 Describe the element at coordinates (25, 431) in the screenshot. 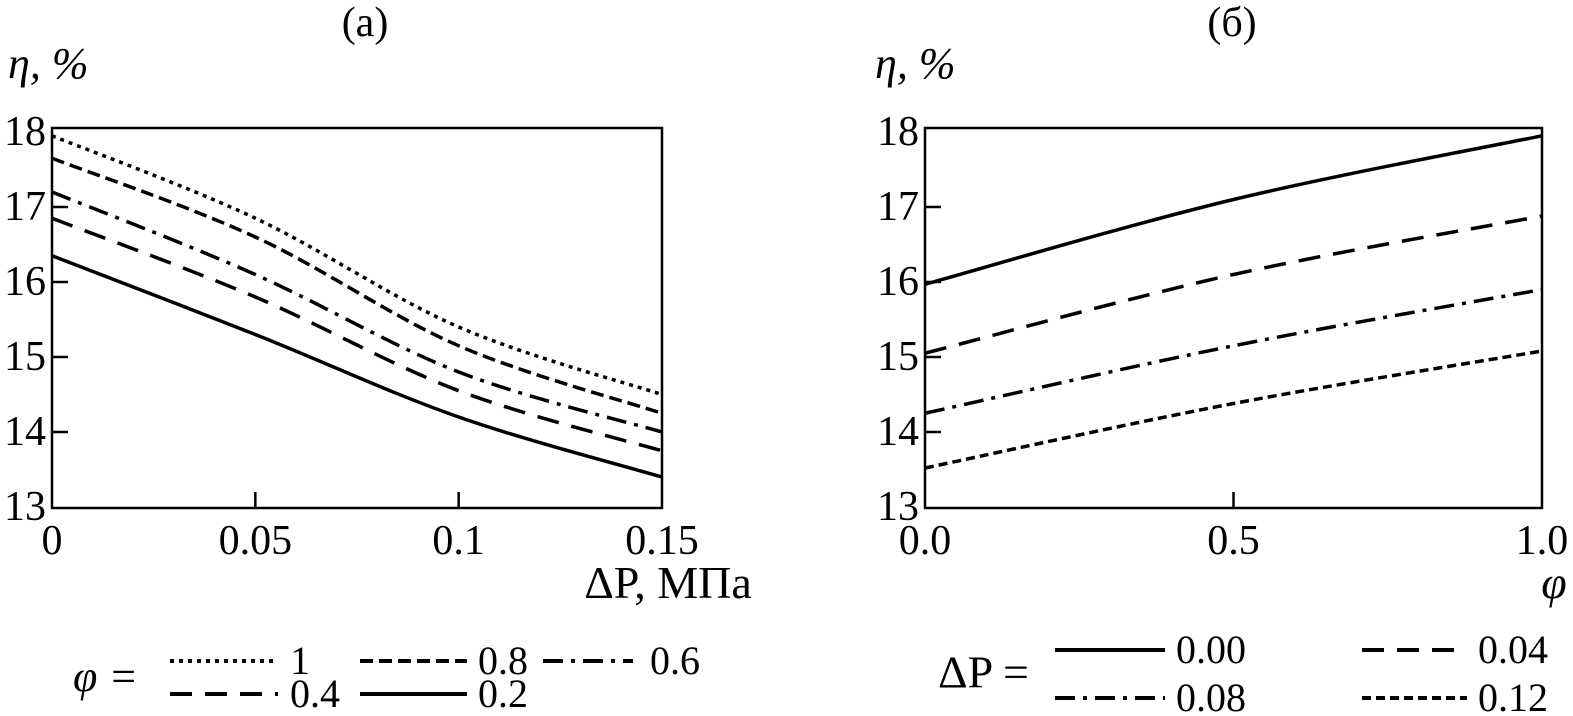

I see `chart-a-y-tick-label: 14` at that location.